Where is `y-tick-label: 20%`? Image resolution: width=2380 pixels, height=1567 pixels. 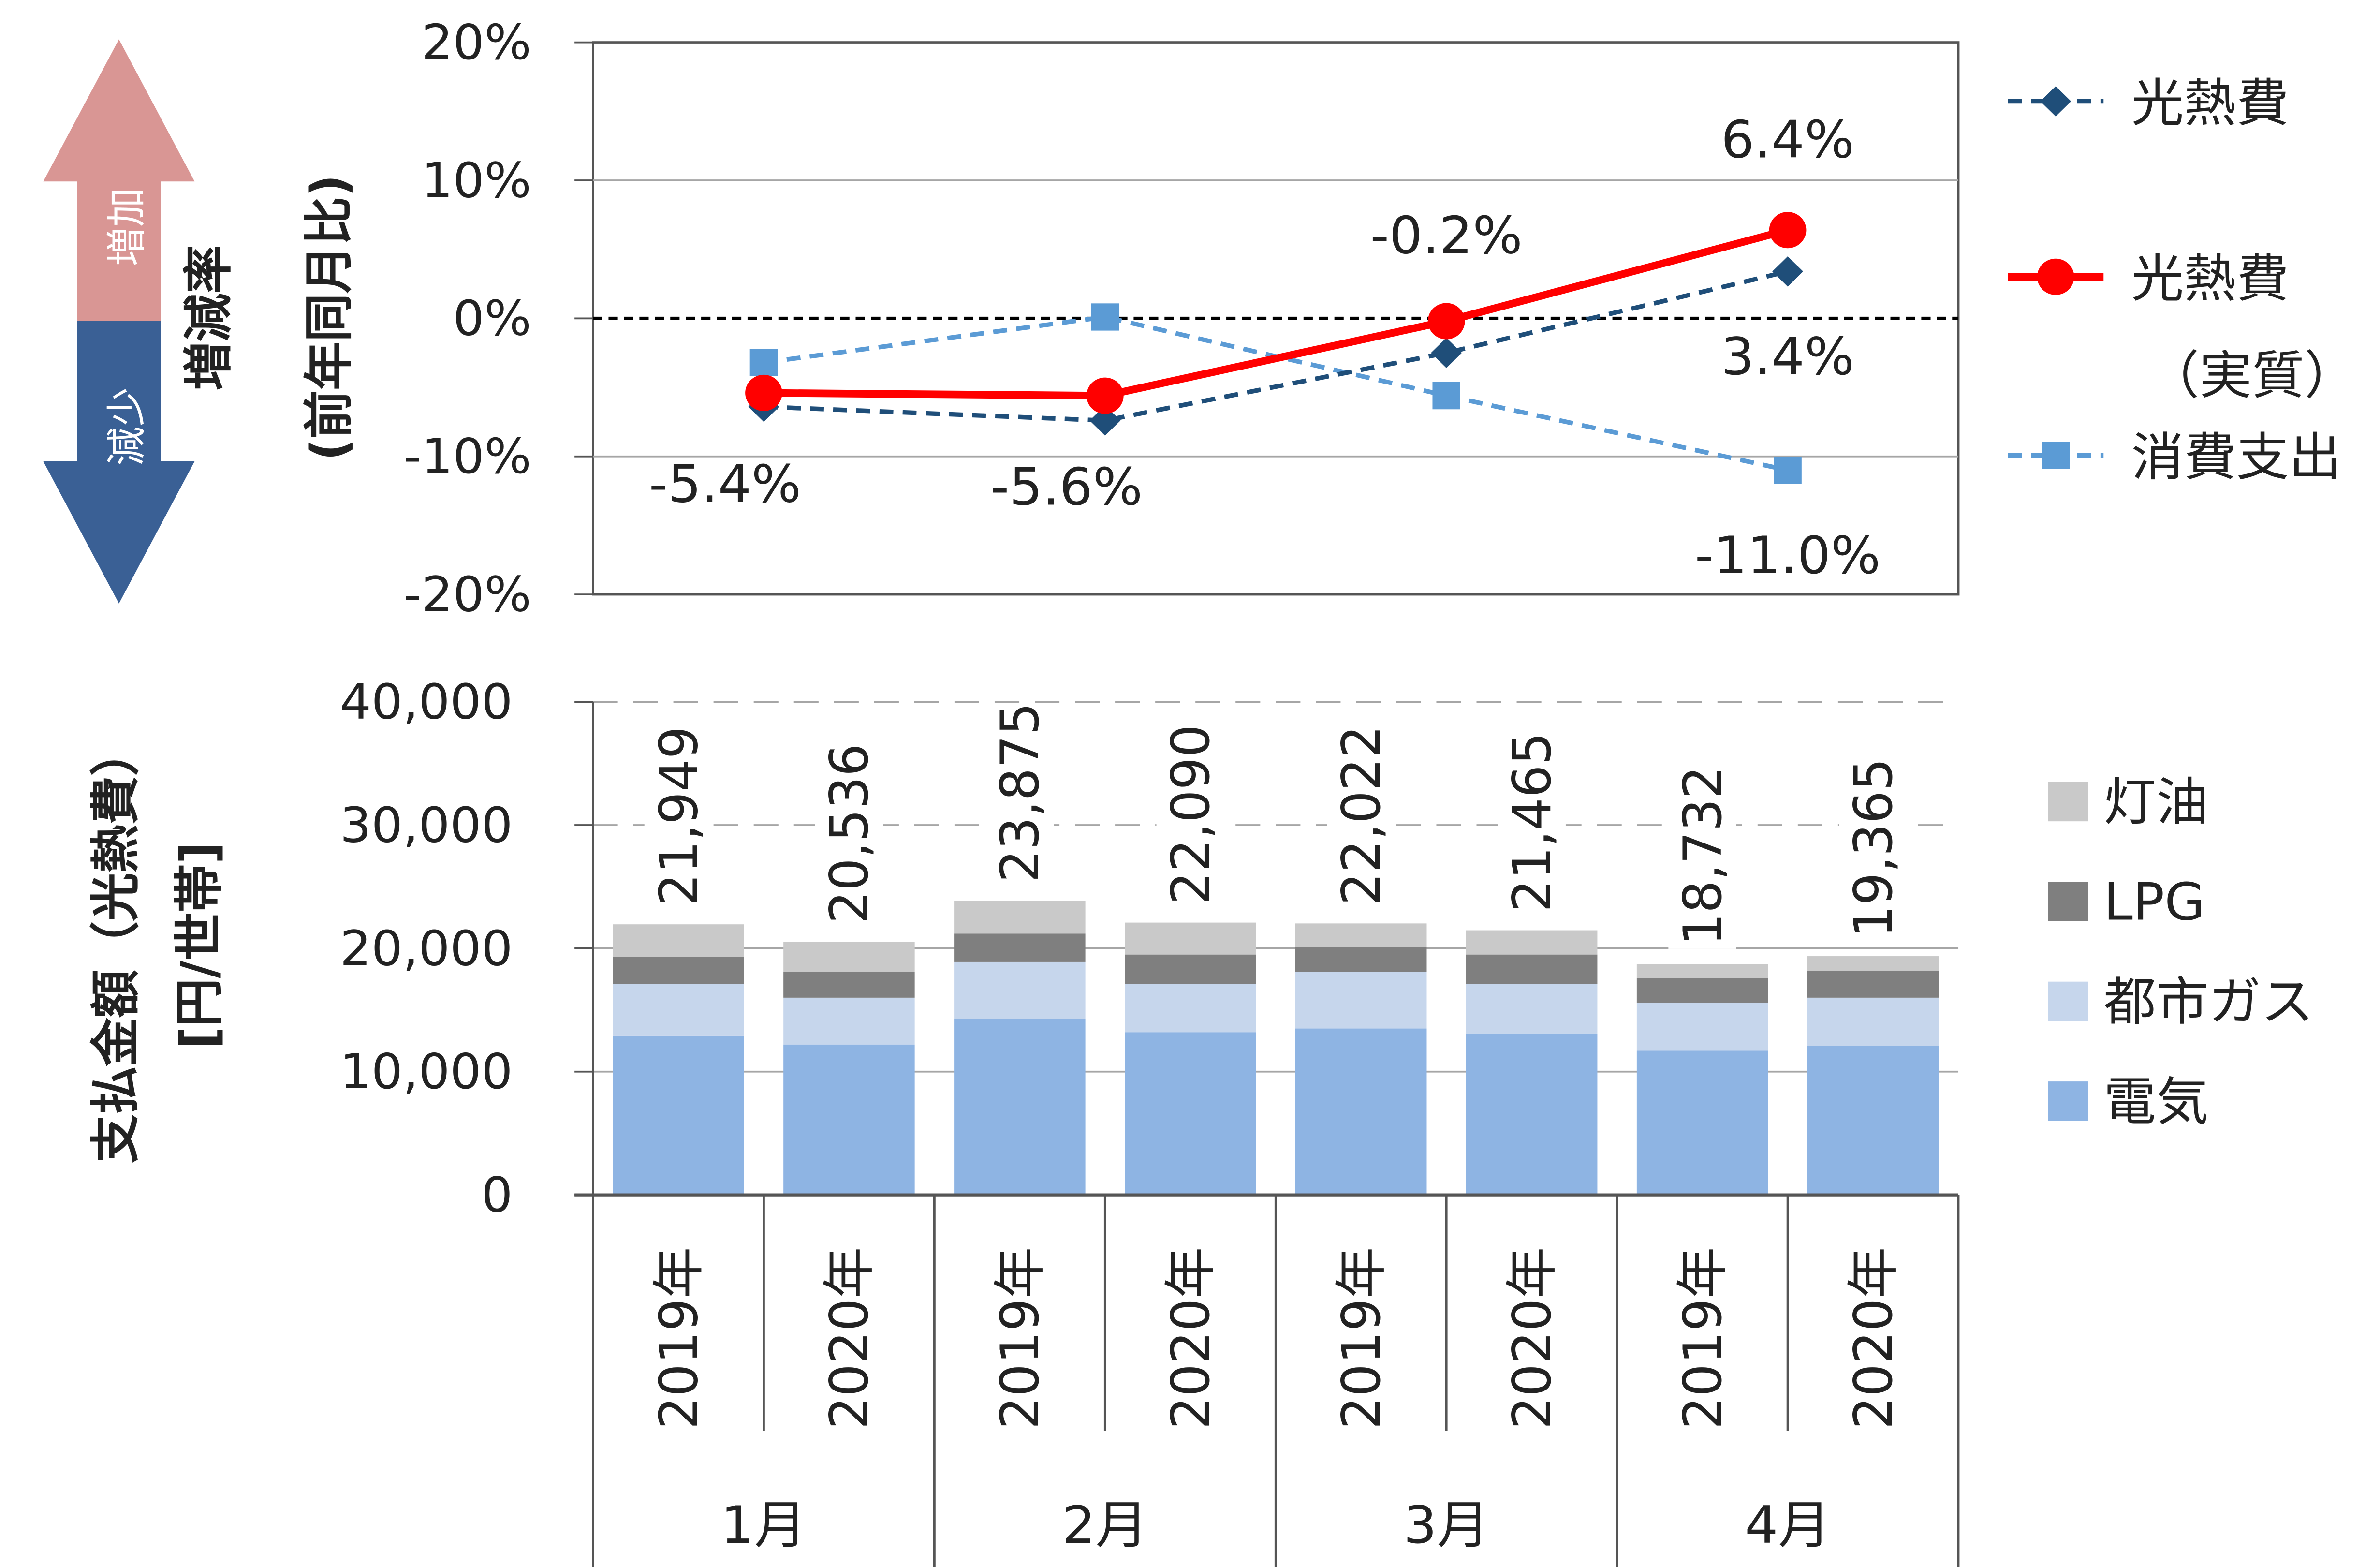 y-tick-label: 20% is located at coordinates (476, 42).